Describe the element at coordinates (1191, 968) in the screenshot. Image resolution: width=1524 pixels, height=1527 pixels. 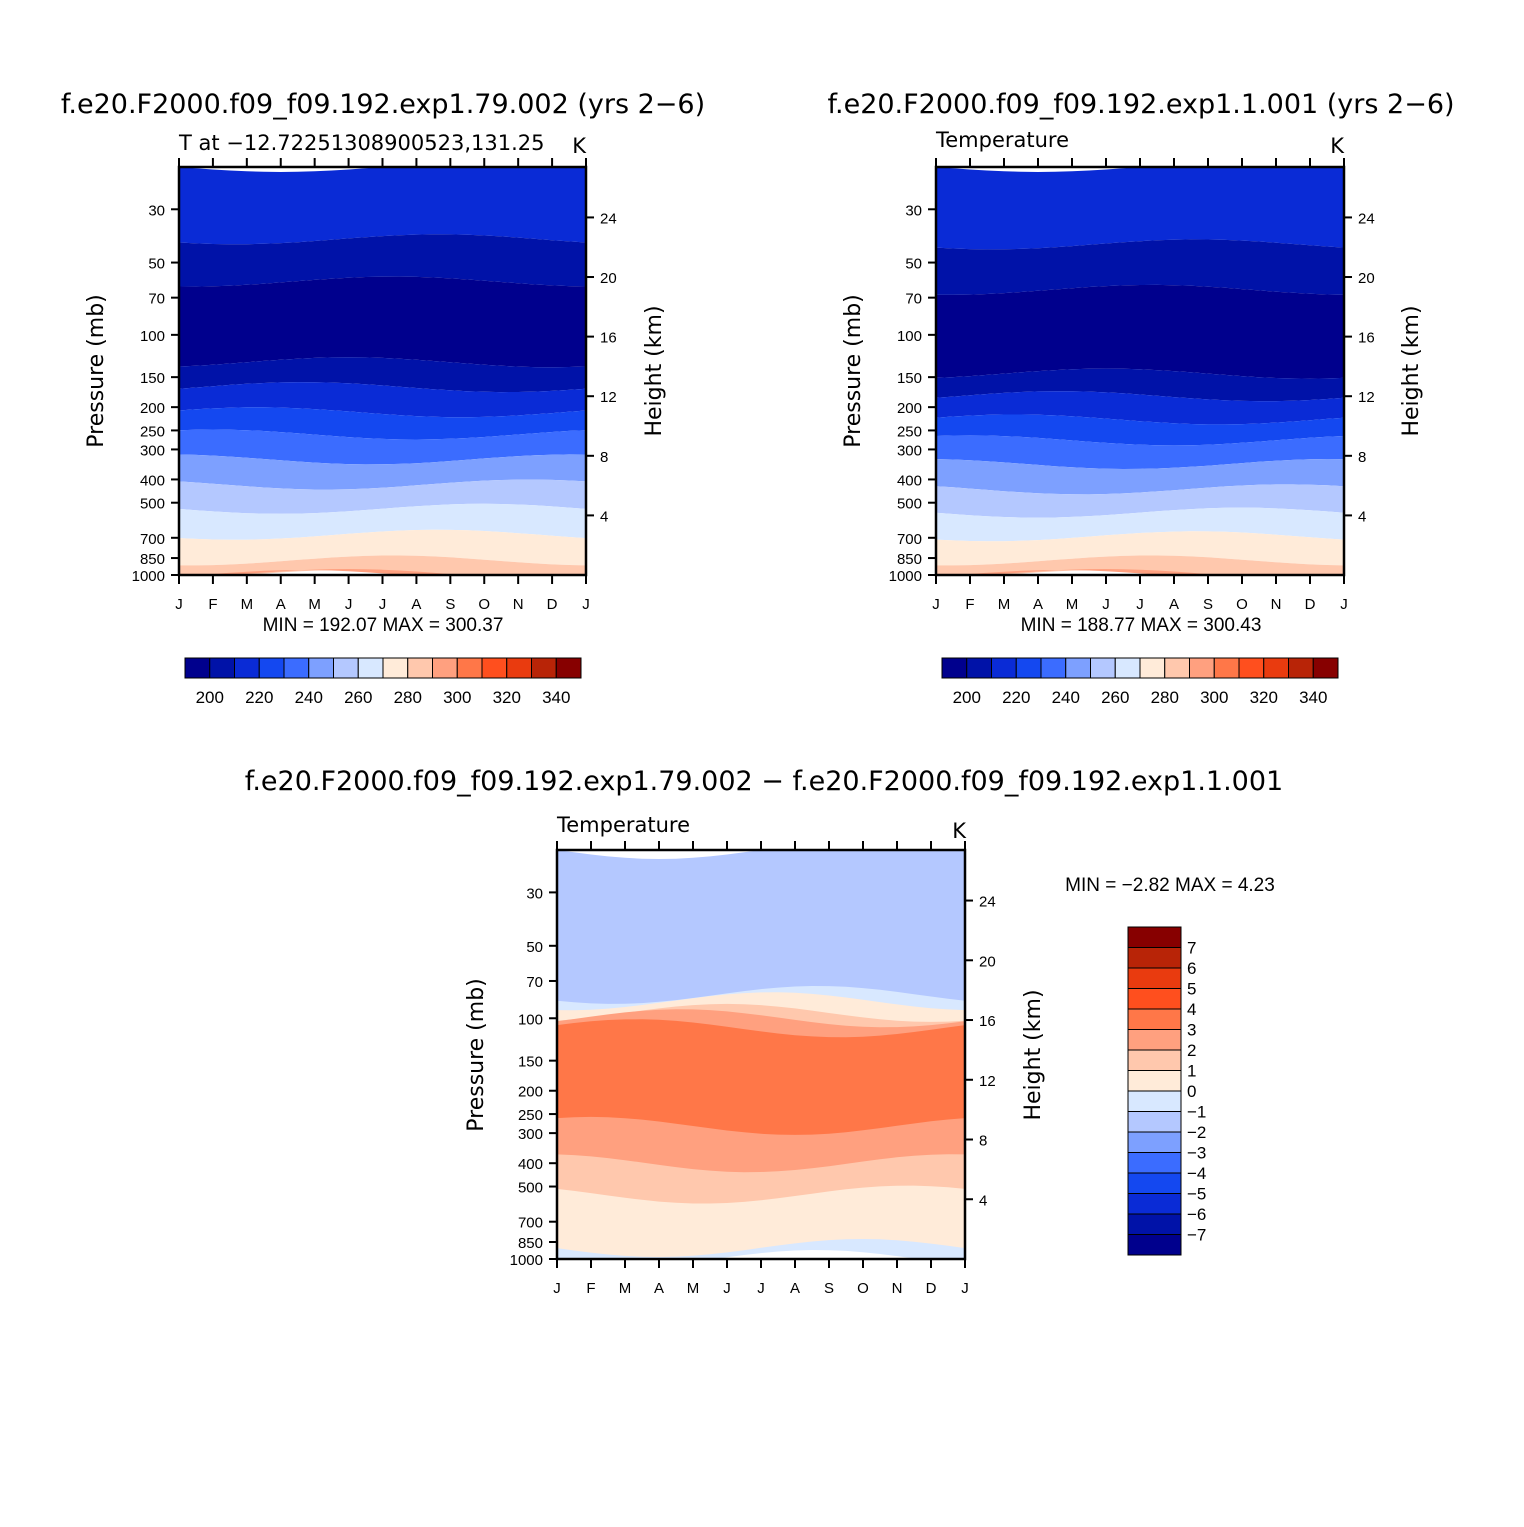
I see `colorbar-label: 6` at that location.